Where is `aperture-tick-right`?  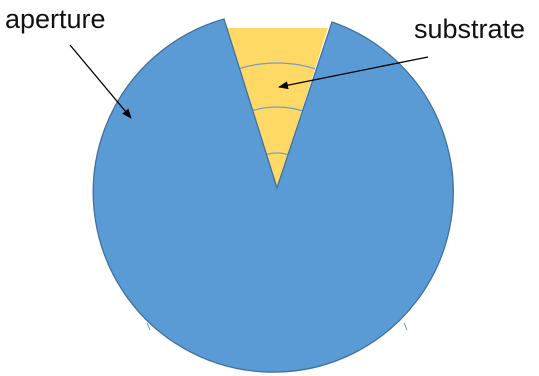 aperture-tick-right is located at coordinates (405, 326).